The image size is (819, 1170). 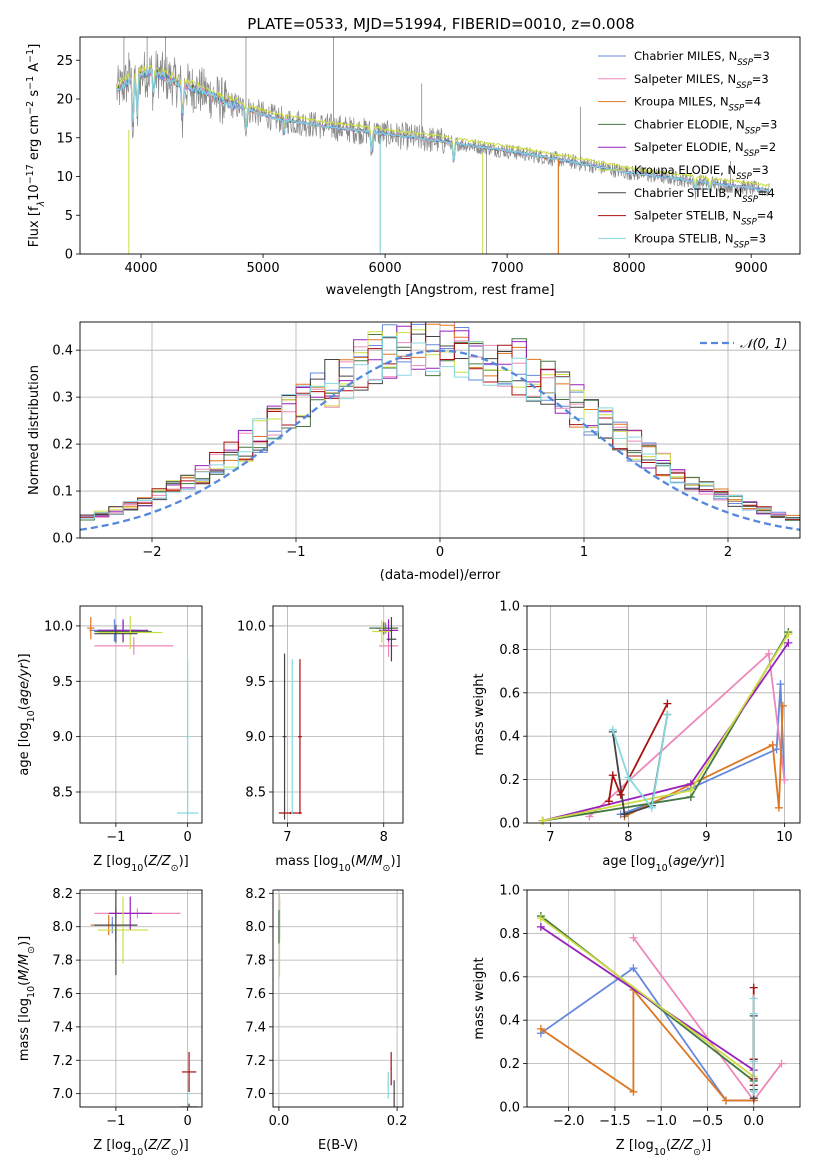 I want to click on y-tick-label: 0.1, so click(x=62, y=492).